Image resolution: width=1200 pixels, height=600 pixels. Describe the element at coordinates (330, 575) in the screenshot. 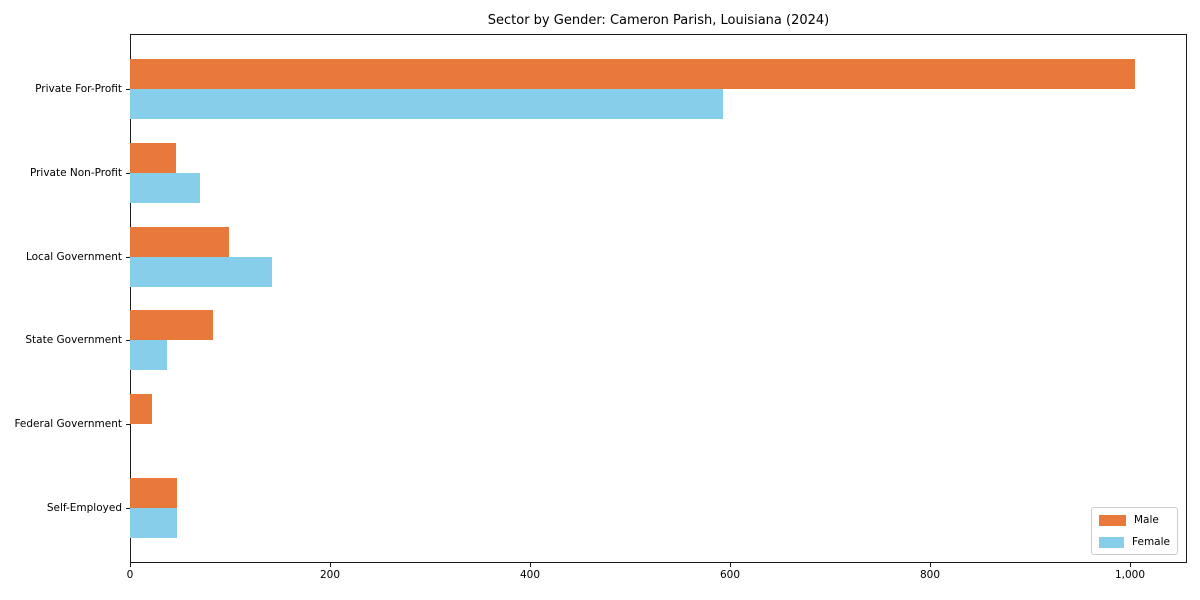

I see `xtick-label-200: 200` at that location.